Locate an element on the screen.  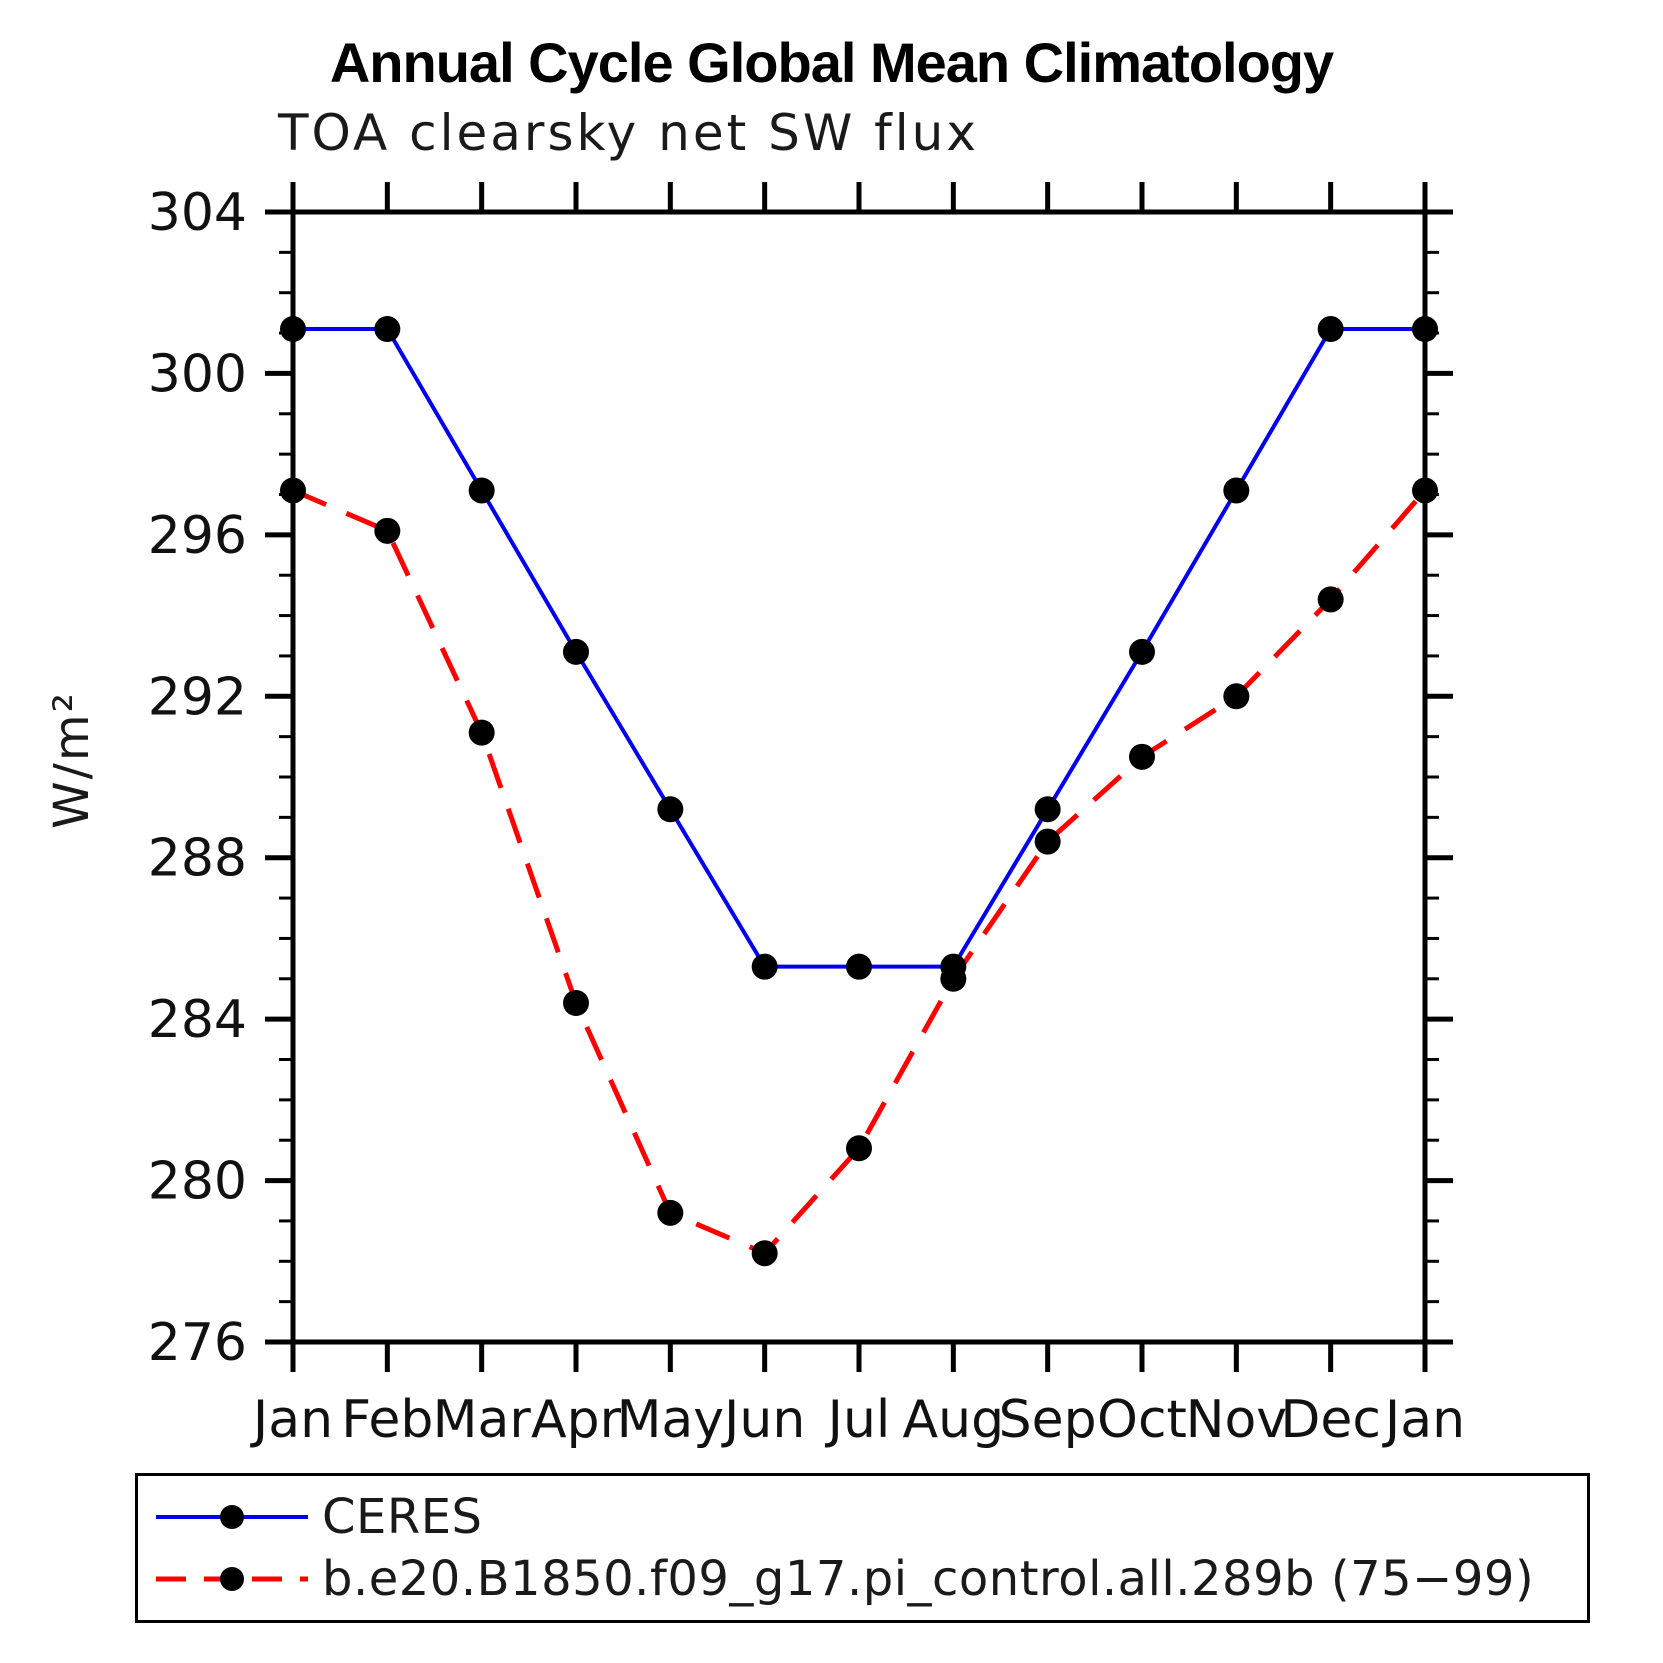
y-tick-label: 284 is located at coordinates (197, 1020).